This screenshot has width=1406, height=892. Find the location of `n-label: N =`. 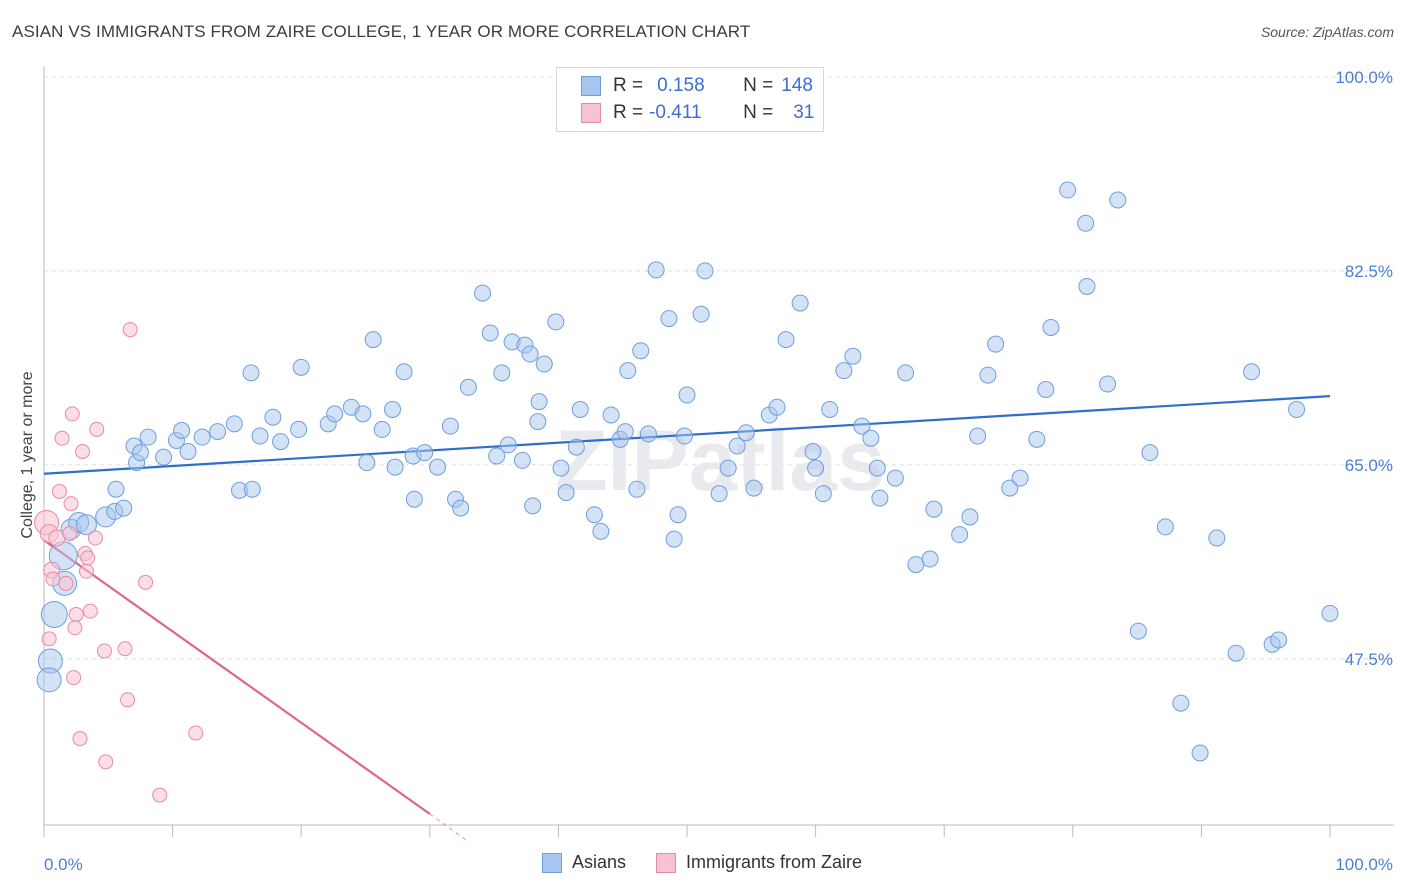

n-label: N = is located at coordinates (758, 85).